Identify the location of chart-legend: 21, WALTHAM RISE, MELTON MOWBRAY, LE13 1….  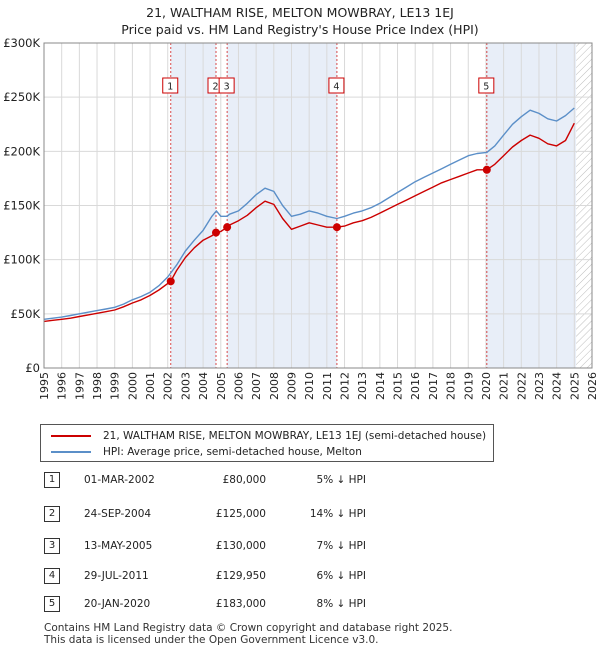
(267, 443).